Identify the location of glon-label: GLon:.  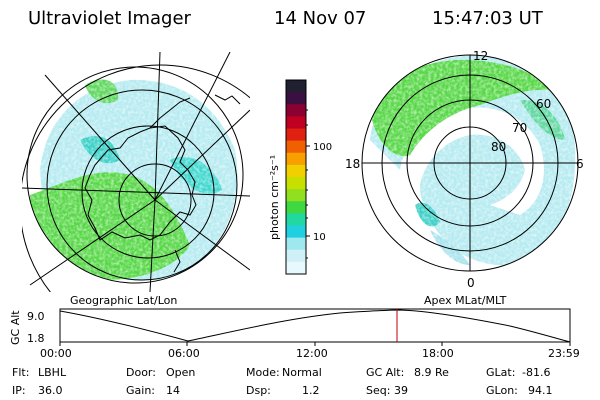
(502, 390).